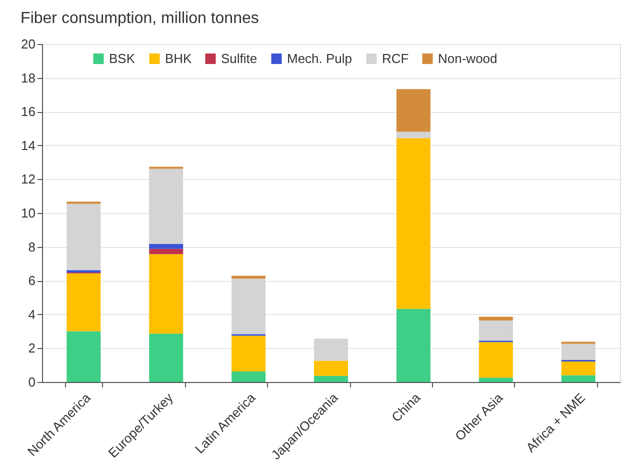 This screenshot has height=468, width=635. What do you see at coordinates (122, 58) in the screenshot?
I see `legend-label: BSK` at bounding box center [122, 58].